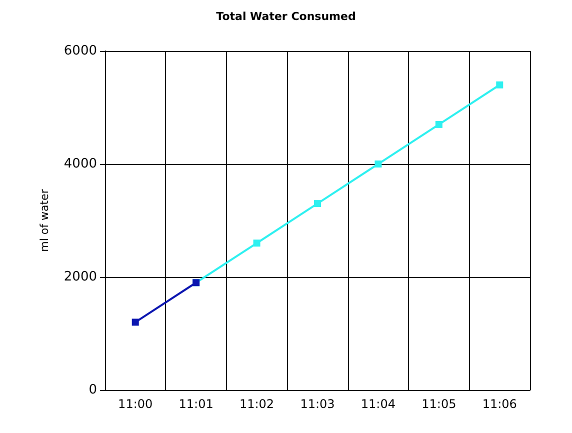  I want to click on x-tick-label: 11:01, so click(196, 404).